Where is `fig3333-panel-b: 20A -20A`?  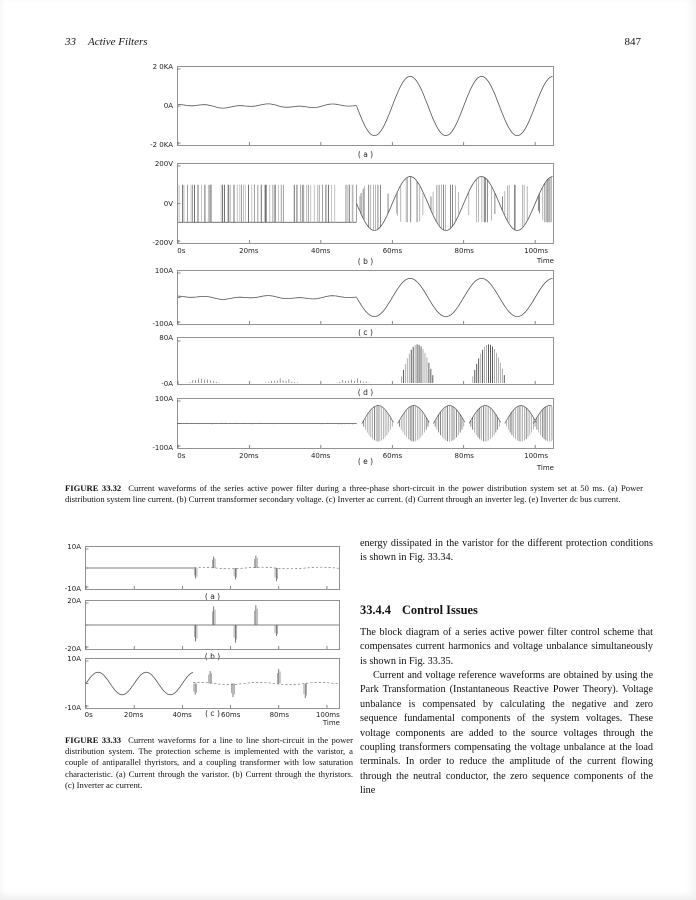
fig3333-panel-b: 20A -20A is located at coordinates (202, 625).